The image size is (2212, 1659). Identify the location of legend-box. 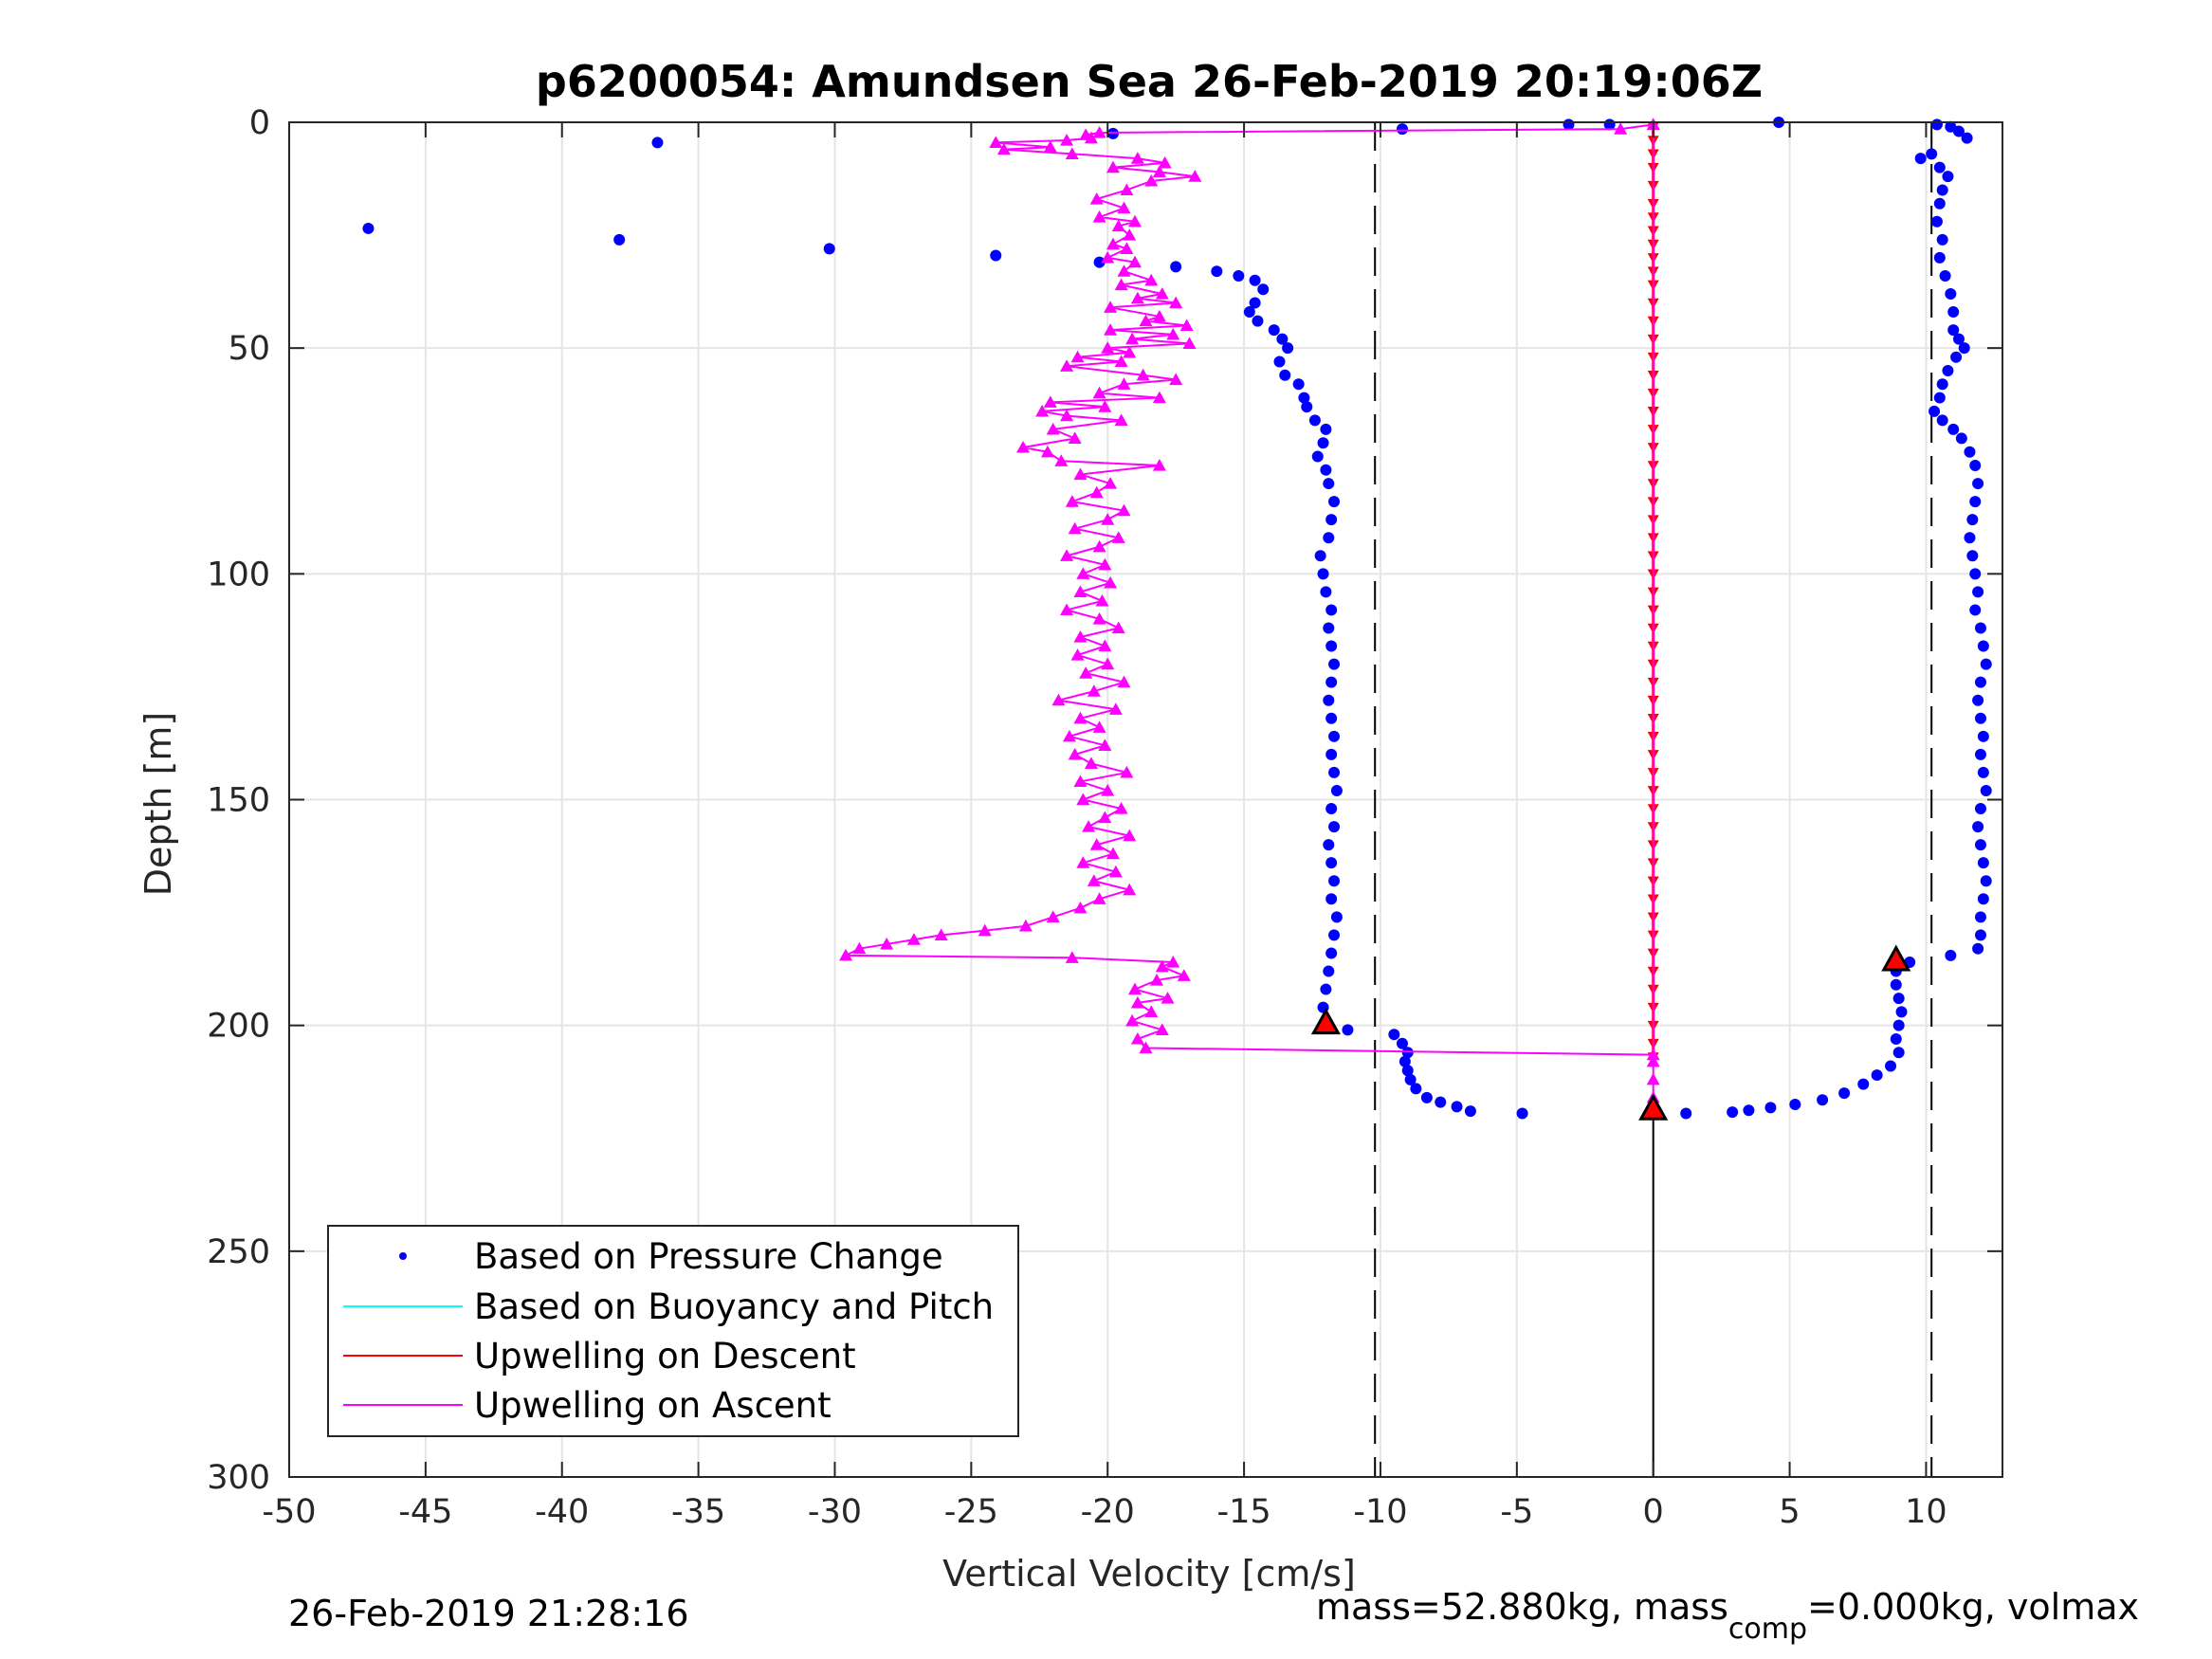
(673, 1331).